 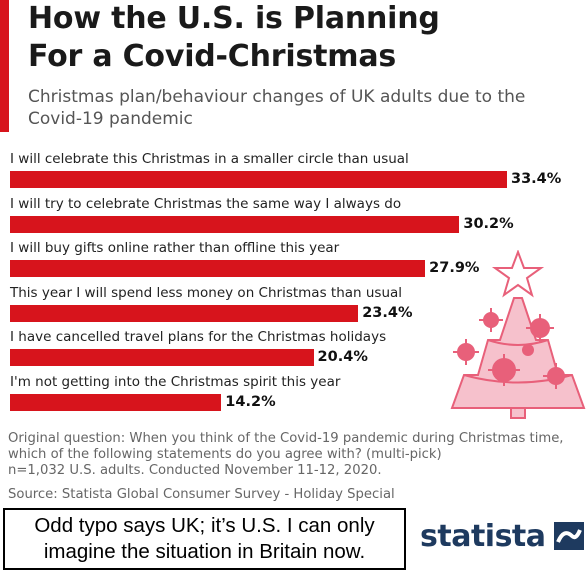 What do you see at coordinates (204, 551) in the screenshot?
I see `caption-line-2: imagine the situation in Britain now.` at bounding box center [204, 551].